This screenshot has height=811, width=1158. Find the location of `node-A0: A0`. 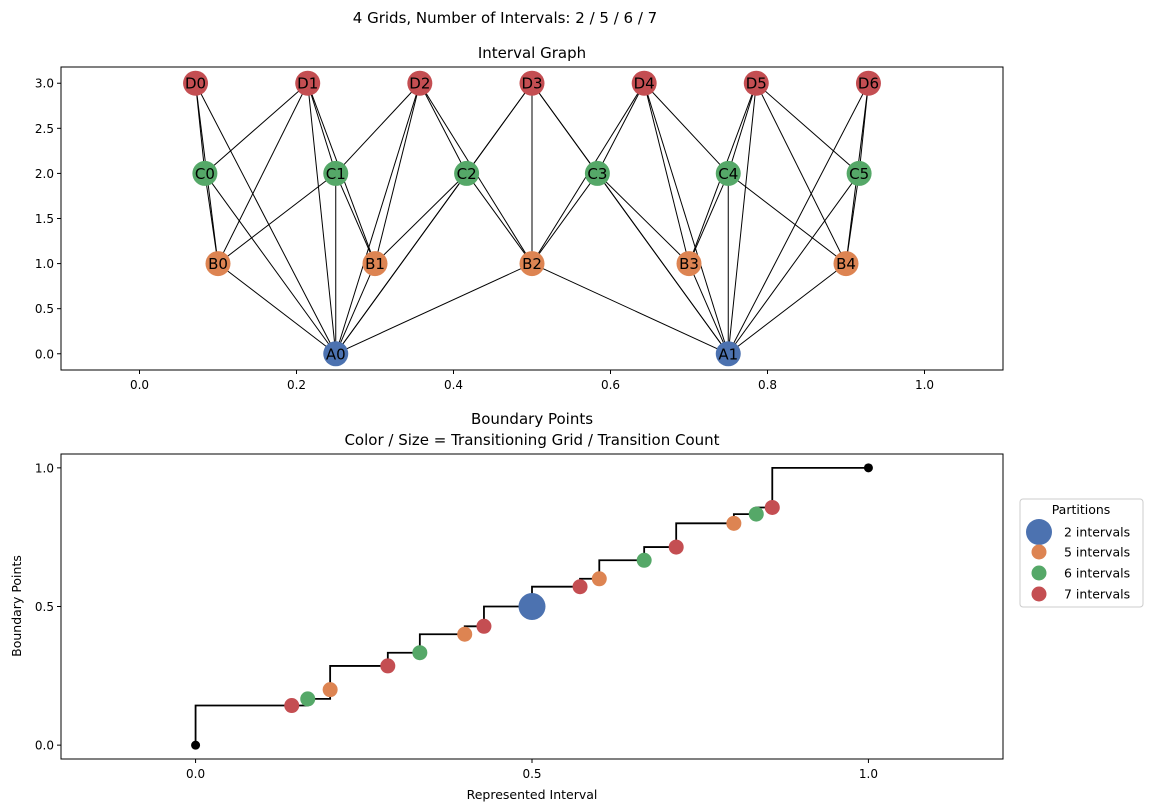

node-A0: A0 is located at coordinates (336, 354).